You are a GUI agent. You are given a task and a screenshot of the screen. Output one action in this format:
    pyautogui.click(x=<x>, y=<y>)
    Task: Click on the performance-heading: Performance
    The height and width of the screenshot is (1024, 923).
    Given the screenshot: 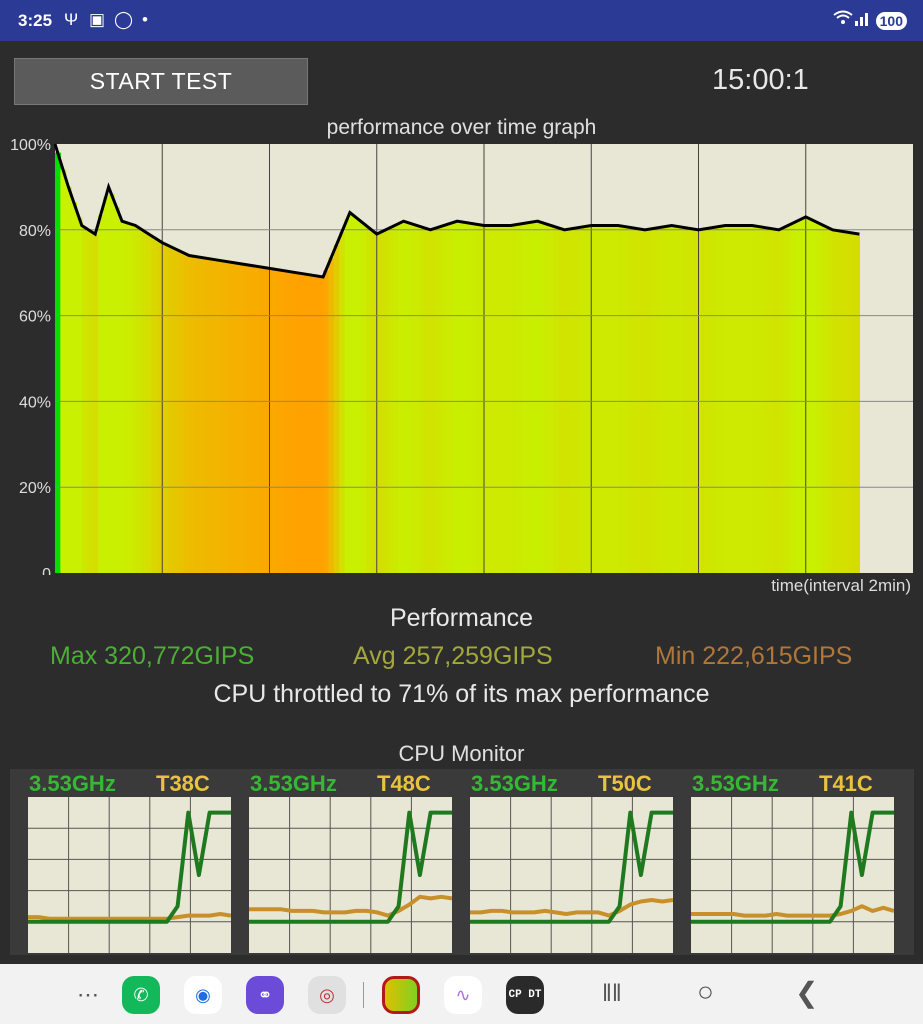 What is the action you would take?
    pyautogui.click(x=461, y=618)
    